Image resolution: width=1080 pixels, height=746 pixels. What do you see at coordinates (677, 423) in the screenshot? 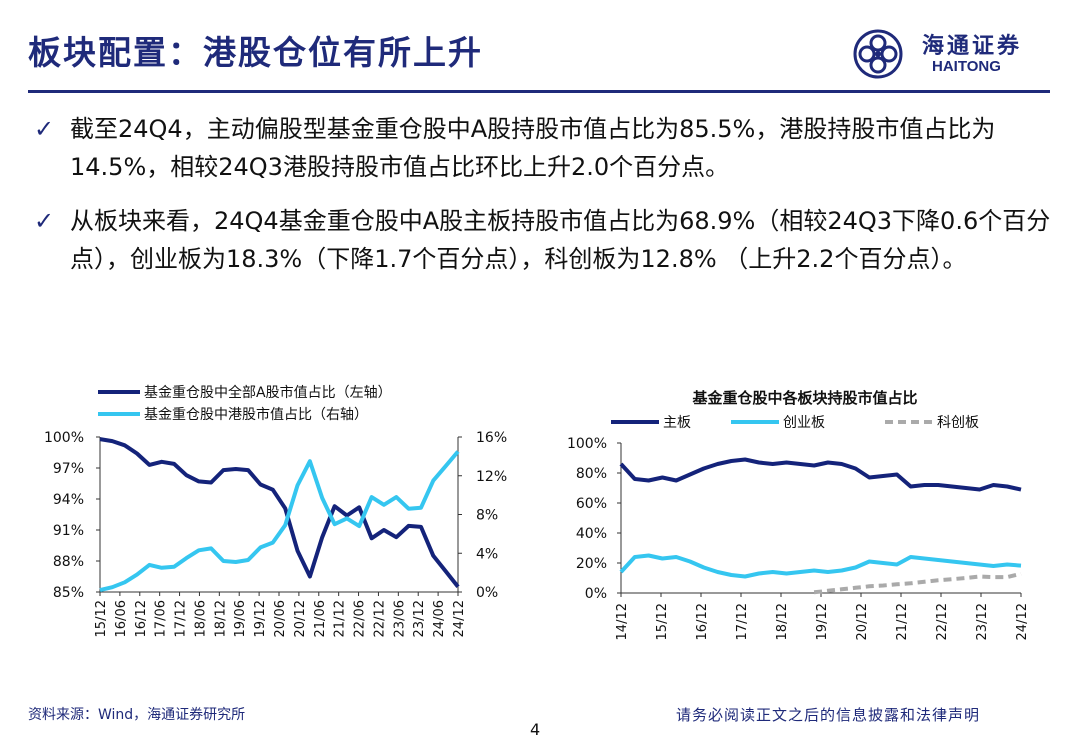
I see `legend-label: 主板` at bounding box center [677, 423].